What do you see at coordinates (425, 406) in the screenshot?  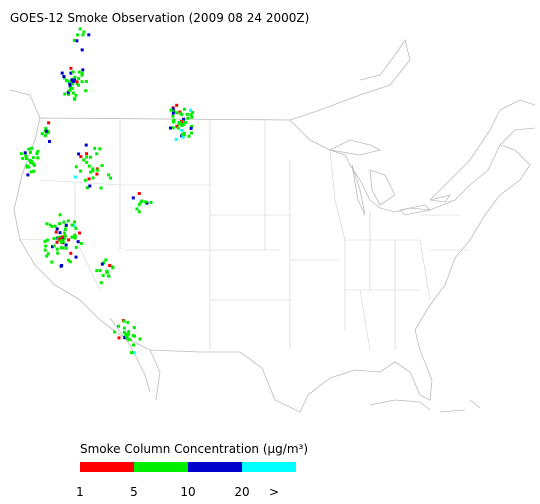 I see `caribbean` at bounding box center [425, 406].